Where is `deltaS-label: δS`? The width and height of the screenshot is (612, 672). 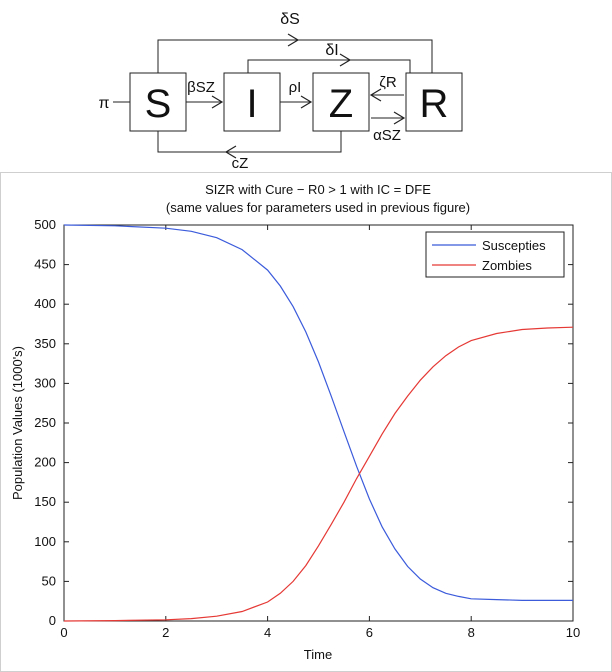 deltaS-label: δS is located at coordinates (290, 19).